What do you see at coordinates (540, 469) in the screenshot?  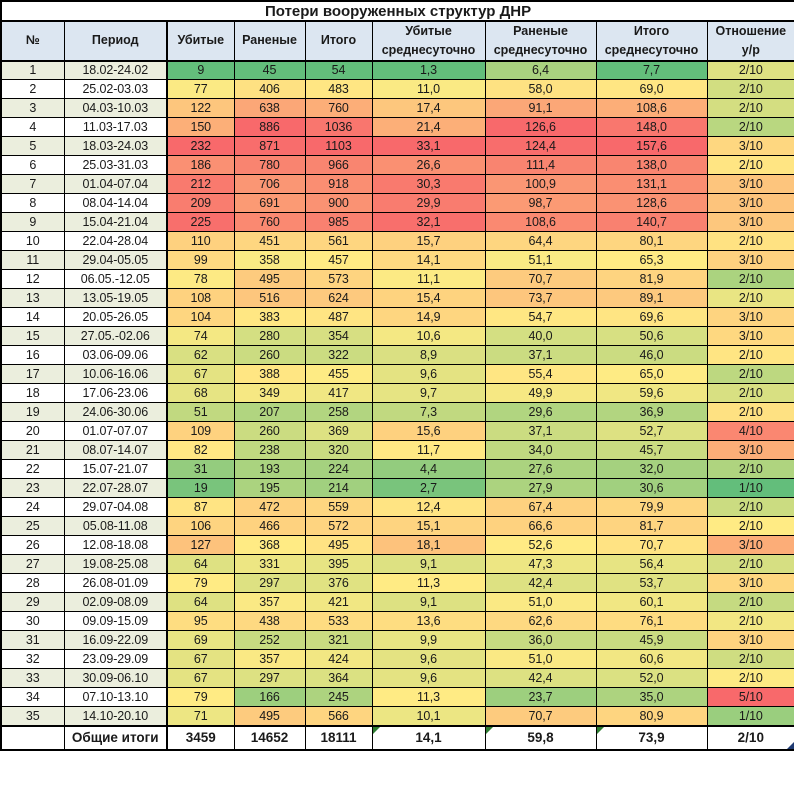 I see `cell-wounded-daily: 27,6` at bounding box center [540, 469].